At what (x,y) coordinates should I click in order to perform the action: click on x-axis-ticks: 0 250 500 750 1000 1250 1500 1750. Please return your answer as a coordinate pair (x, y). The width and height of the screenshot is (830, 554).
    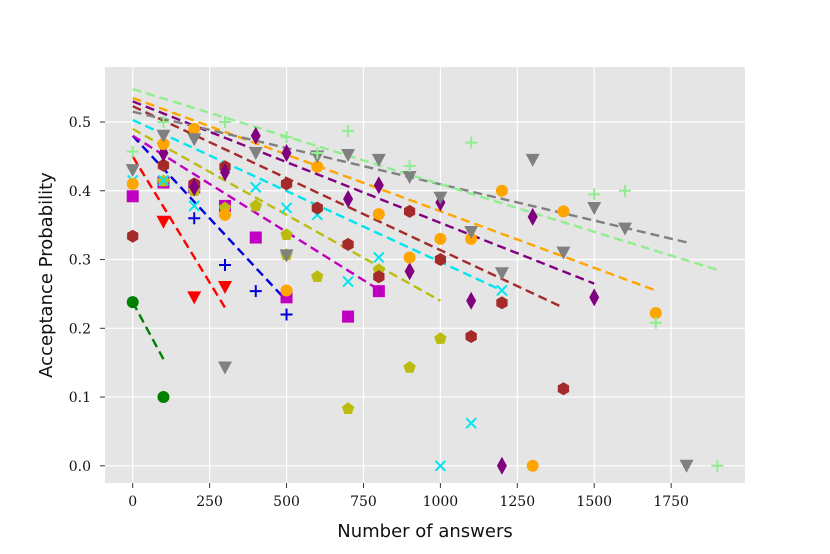
    Looking at the image, I should click on (408, 496).